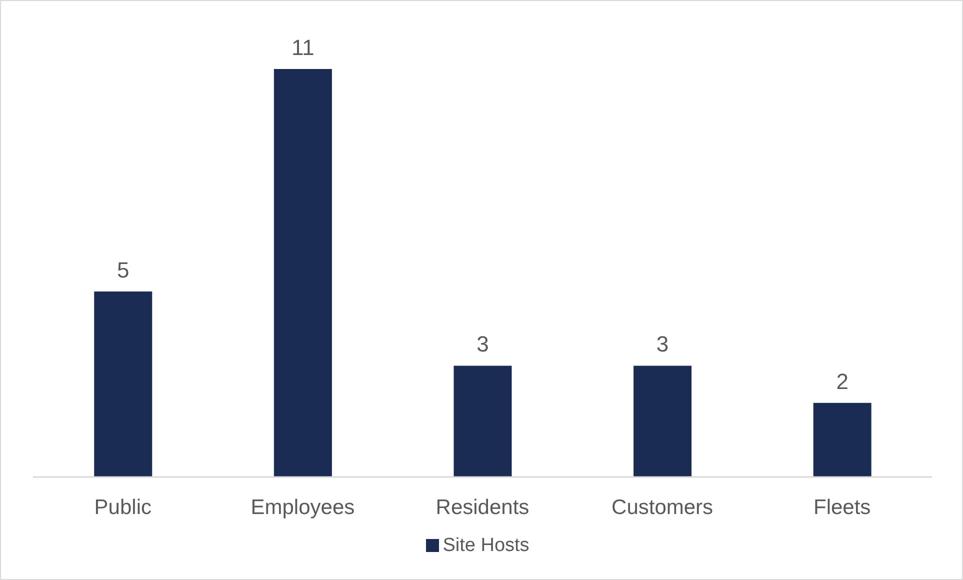 This screenshot has height=580, width=963. What do you see at coordinates (303, 47) in the screenshot?
I see `data-label: 11` at bounding box center [303, 47].